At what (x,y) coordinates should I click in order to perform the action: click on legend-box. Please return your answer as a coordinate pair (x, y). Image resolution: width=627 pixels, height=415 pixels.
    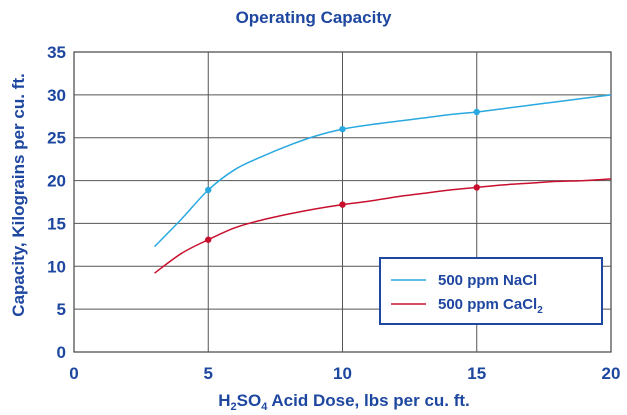
    Looking at the image, I should click on (491, 291).